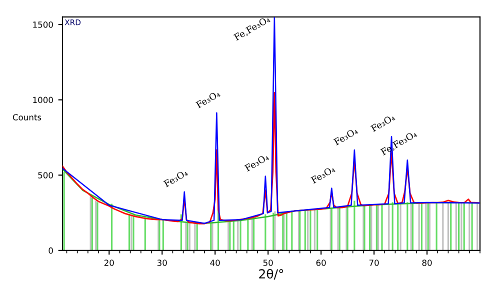 This screenshot has width=500, height=283. I want to click on x-tick-label: 30, so click(162, 263).